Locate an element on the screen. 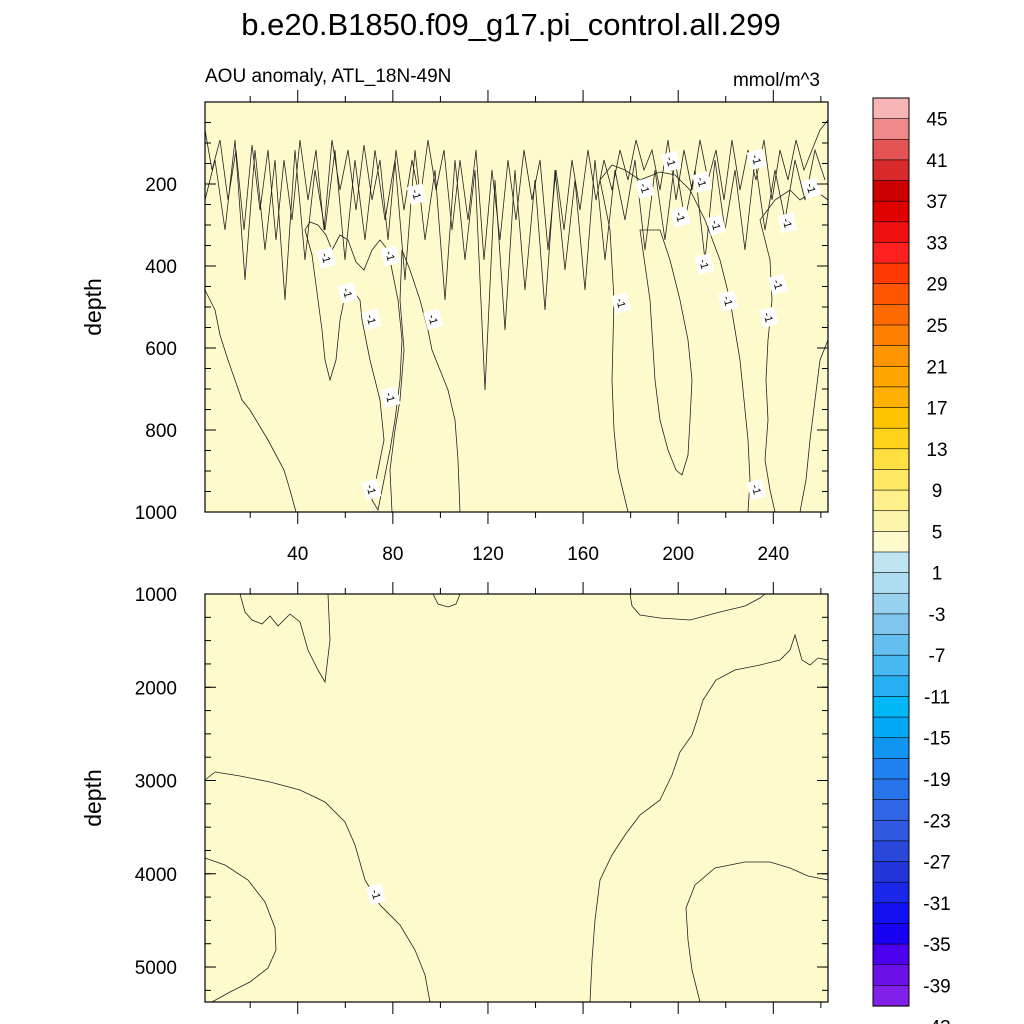 The image size is (1024, 1024). lower-y-axis-label: depth is located at coordinates (93, 798).